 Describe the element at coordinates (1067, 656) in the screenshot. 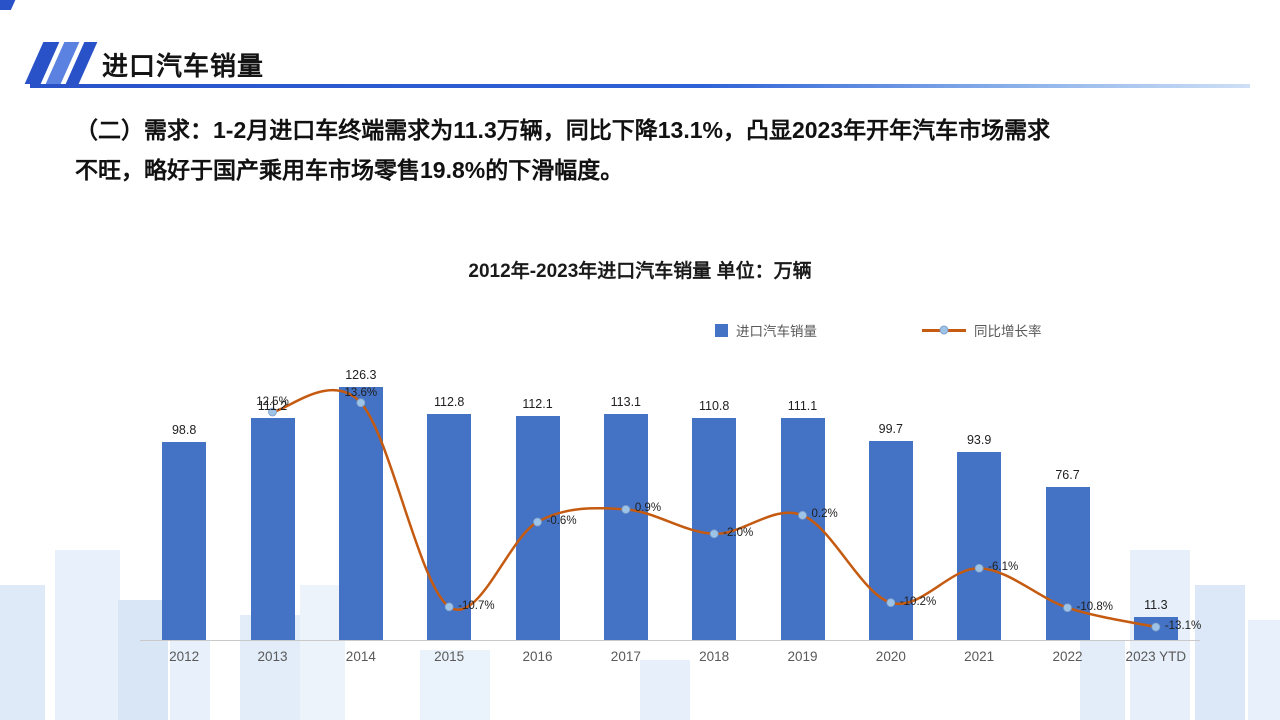

I see `x-axis-label: 2022` at that location.